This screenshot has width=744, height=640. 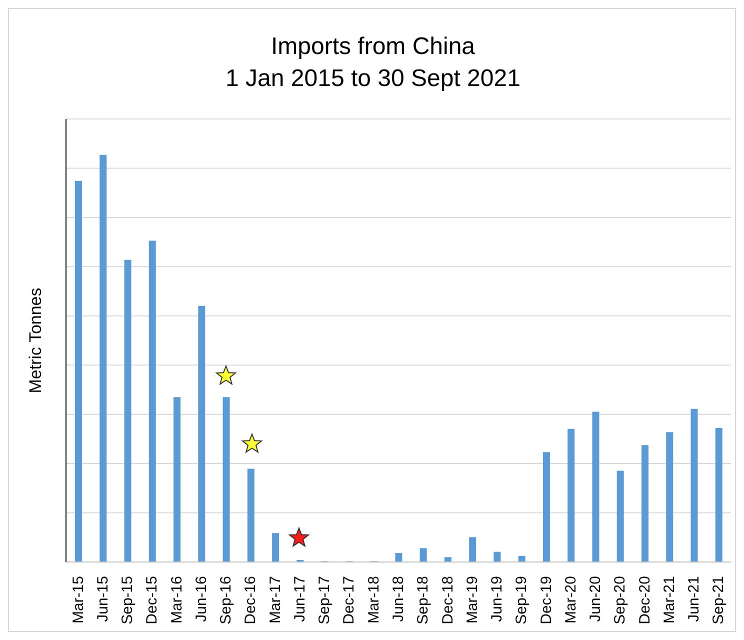 I want to click on x-tick-label: Jun-21, so click(x=694, y=599).